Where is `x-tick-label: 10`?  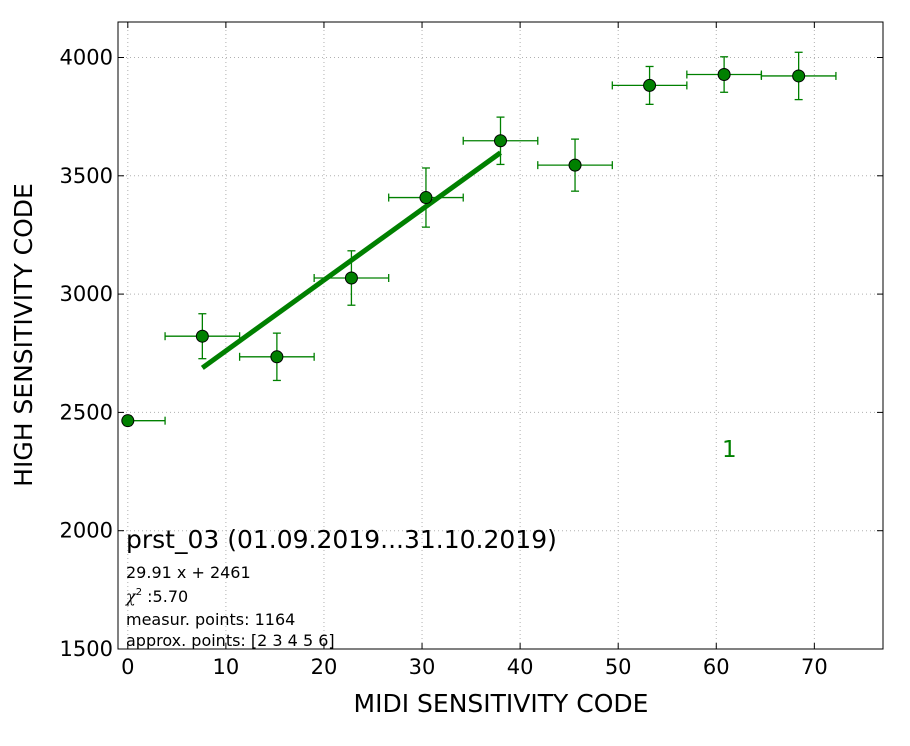 x-tick-label: 10 is located at coordinates (226, 667).